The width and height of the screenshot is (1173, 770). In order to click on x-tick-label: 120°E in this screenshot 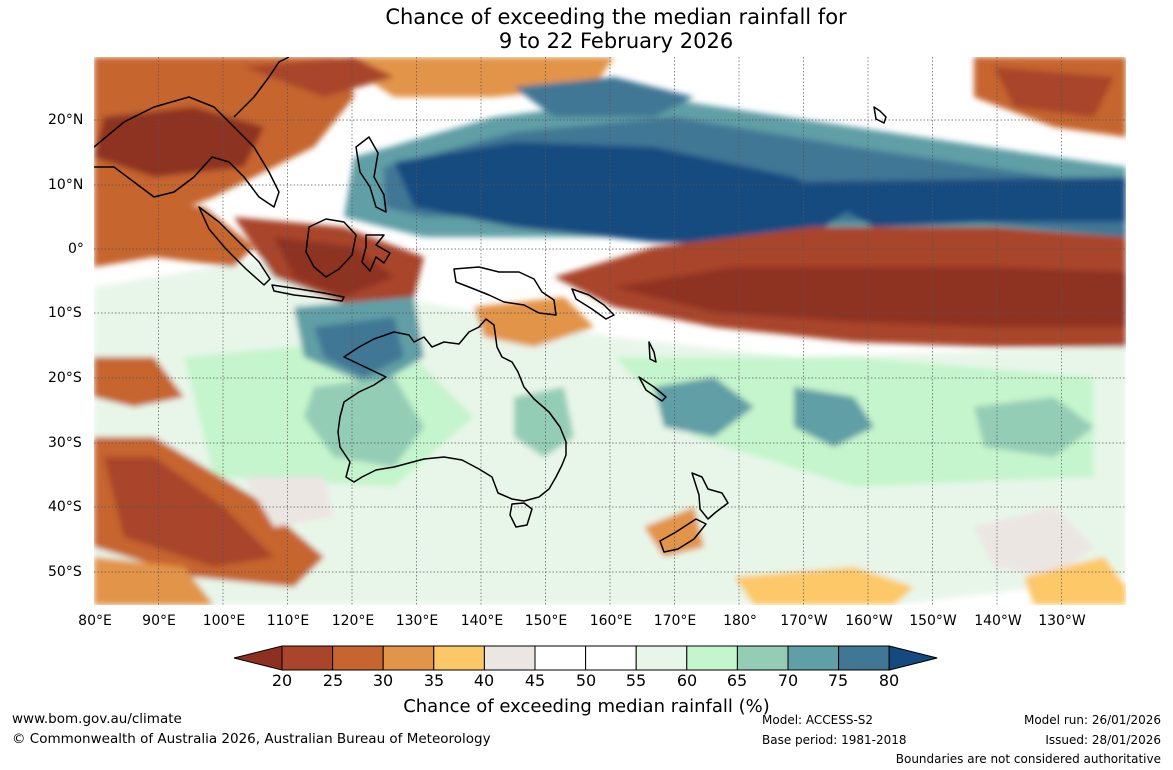, I will do `click(353, 621)`.